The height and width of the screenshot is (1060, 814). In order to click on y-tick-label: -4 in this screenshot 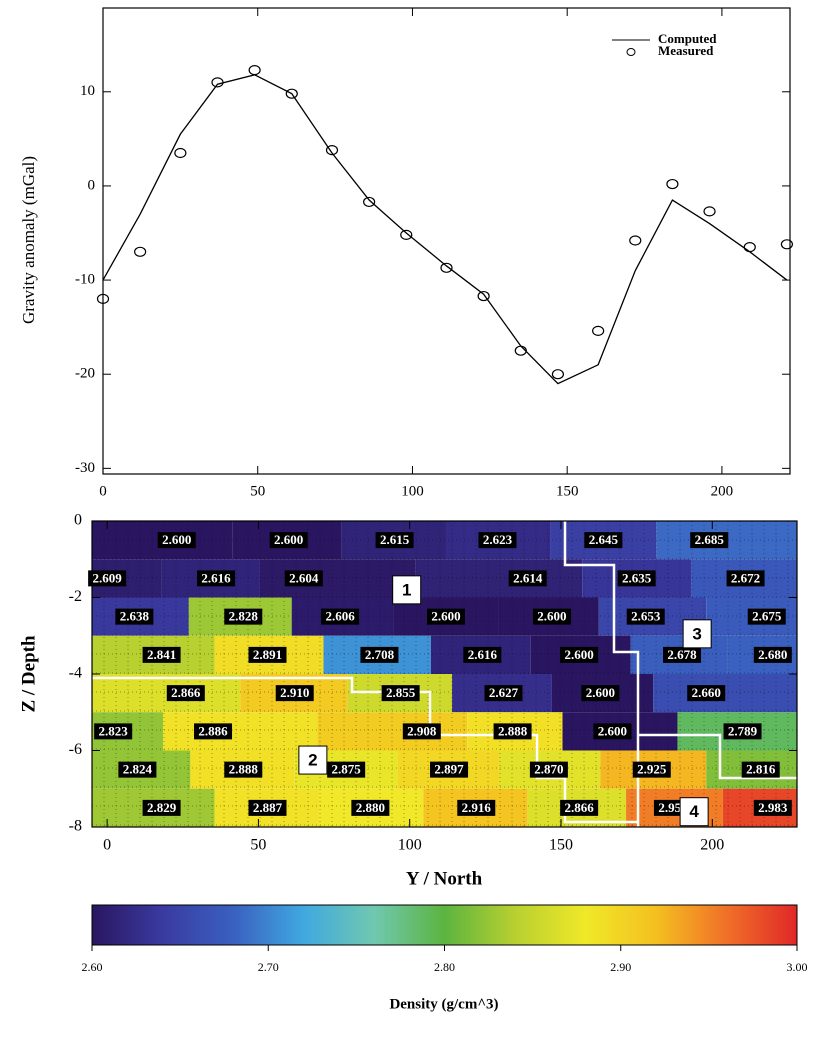, I will do `click(75, 673)`.